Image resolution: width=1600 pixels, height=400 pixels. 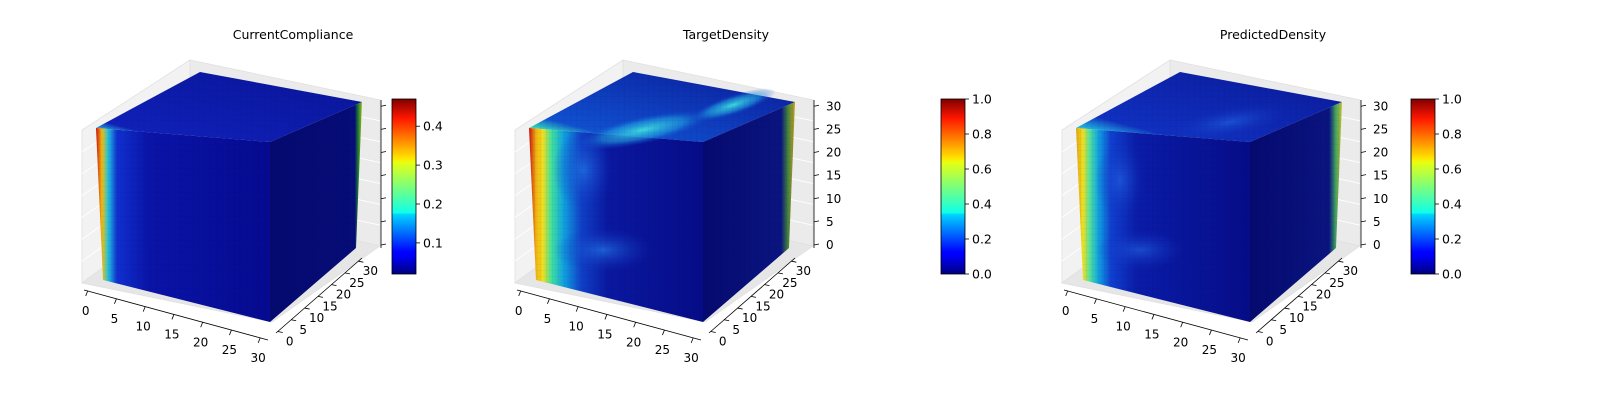 I want to click on y-tick-label: 20, so click(x=776, y=295).